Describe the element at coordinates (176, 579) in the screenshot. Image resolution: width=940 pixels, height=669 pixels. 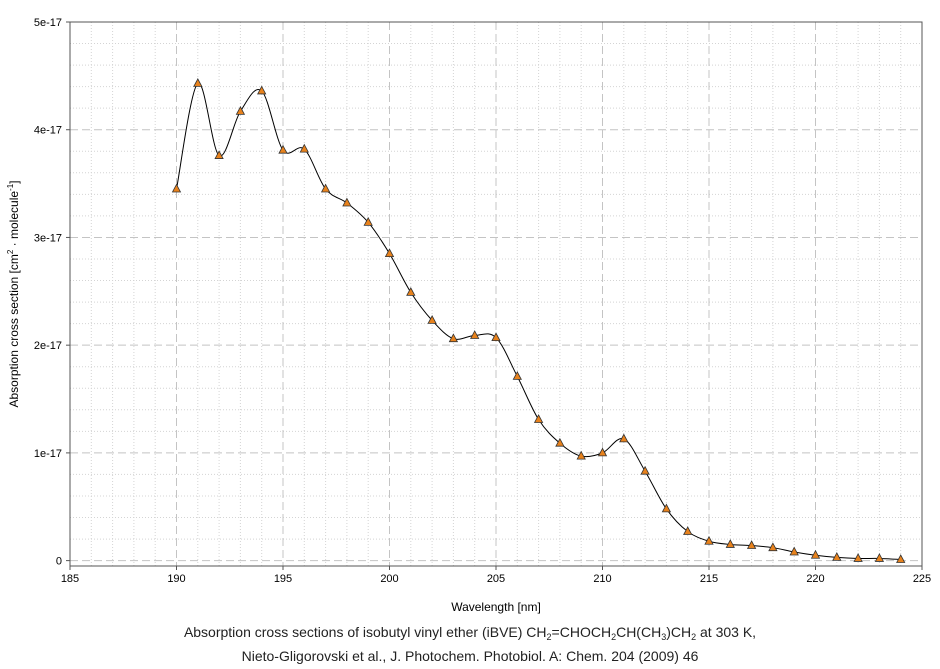
I see `x-tick-label: 190` at that location.